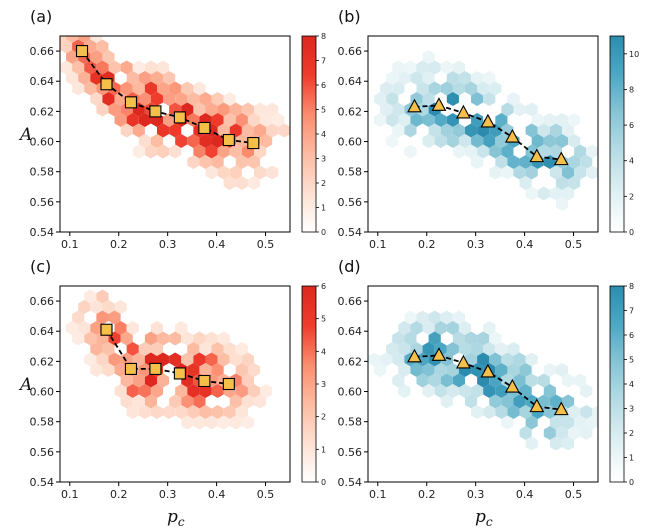 The height and width of the screenshot is (532, 664). Describe the element at coordinates (42, 361) in the screenshot. I see `y-tick-label: 0.62` at that location.